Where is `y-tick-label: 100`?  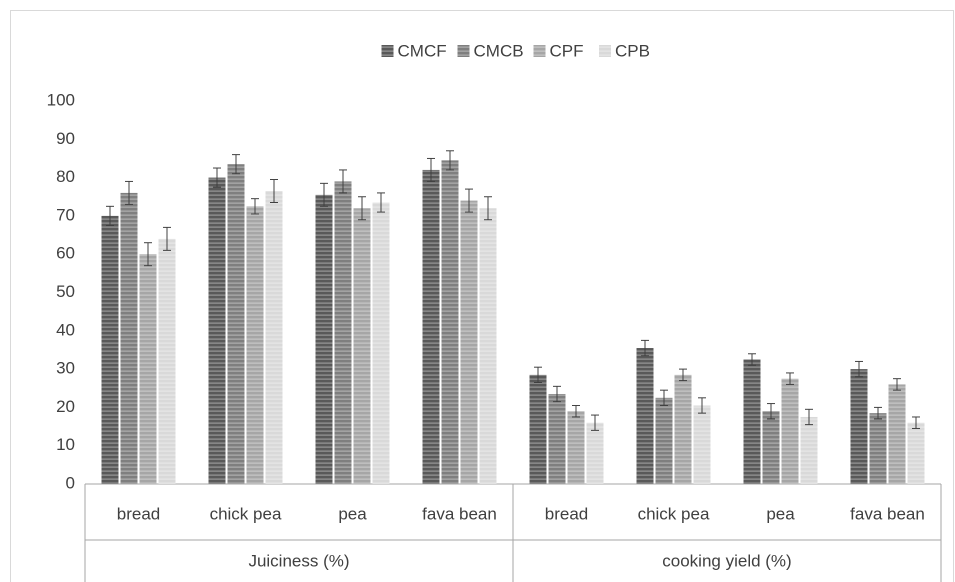 y-tick-label: 100 is located at coordinates (61, 99).